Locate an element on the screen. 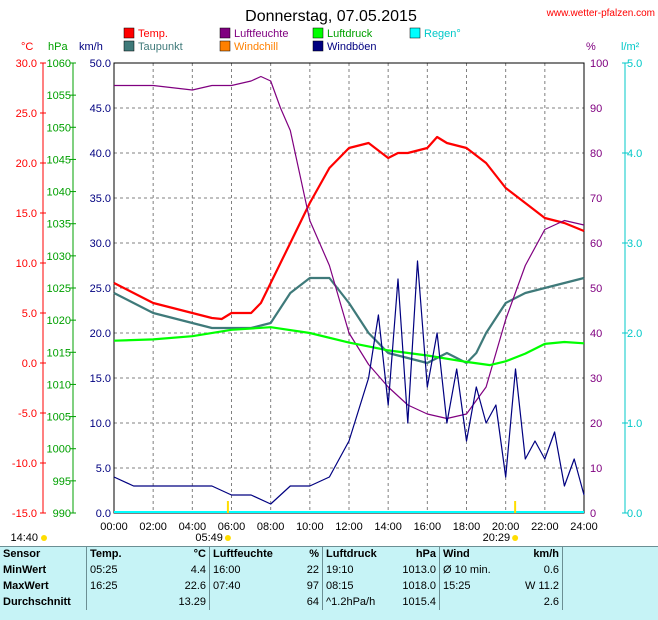  kmh-tick-label: 35.0 is located at coordinates (100, 199).